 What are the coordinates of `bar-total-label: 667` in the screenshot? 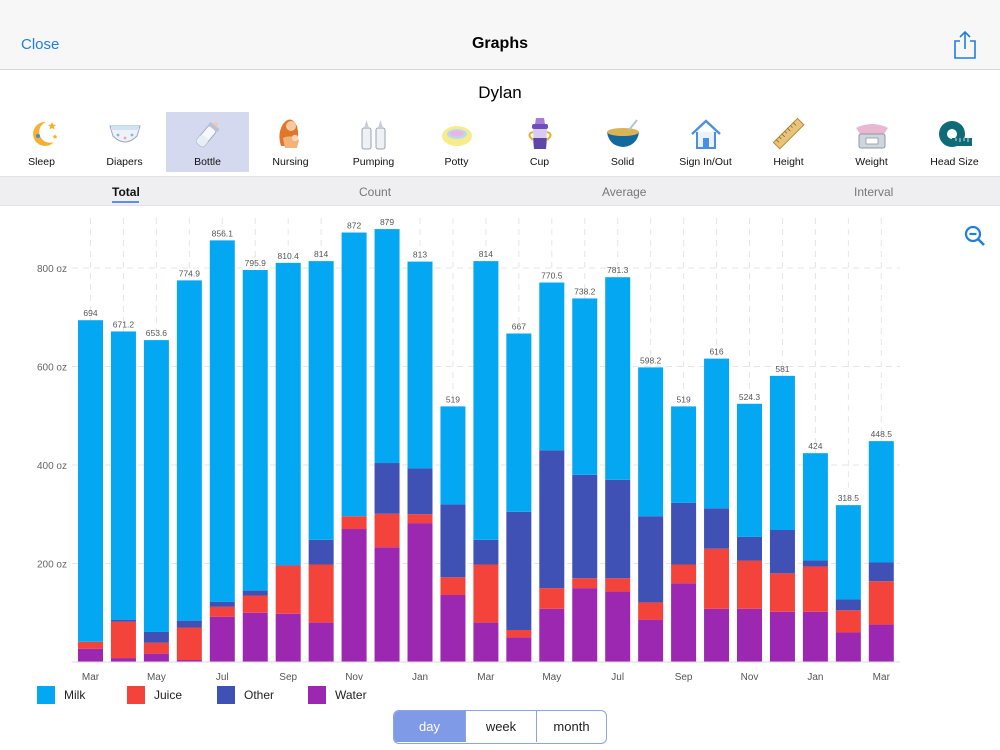 It's located at (519, 327).